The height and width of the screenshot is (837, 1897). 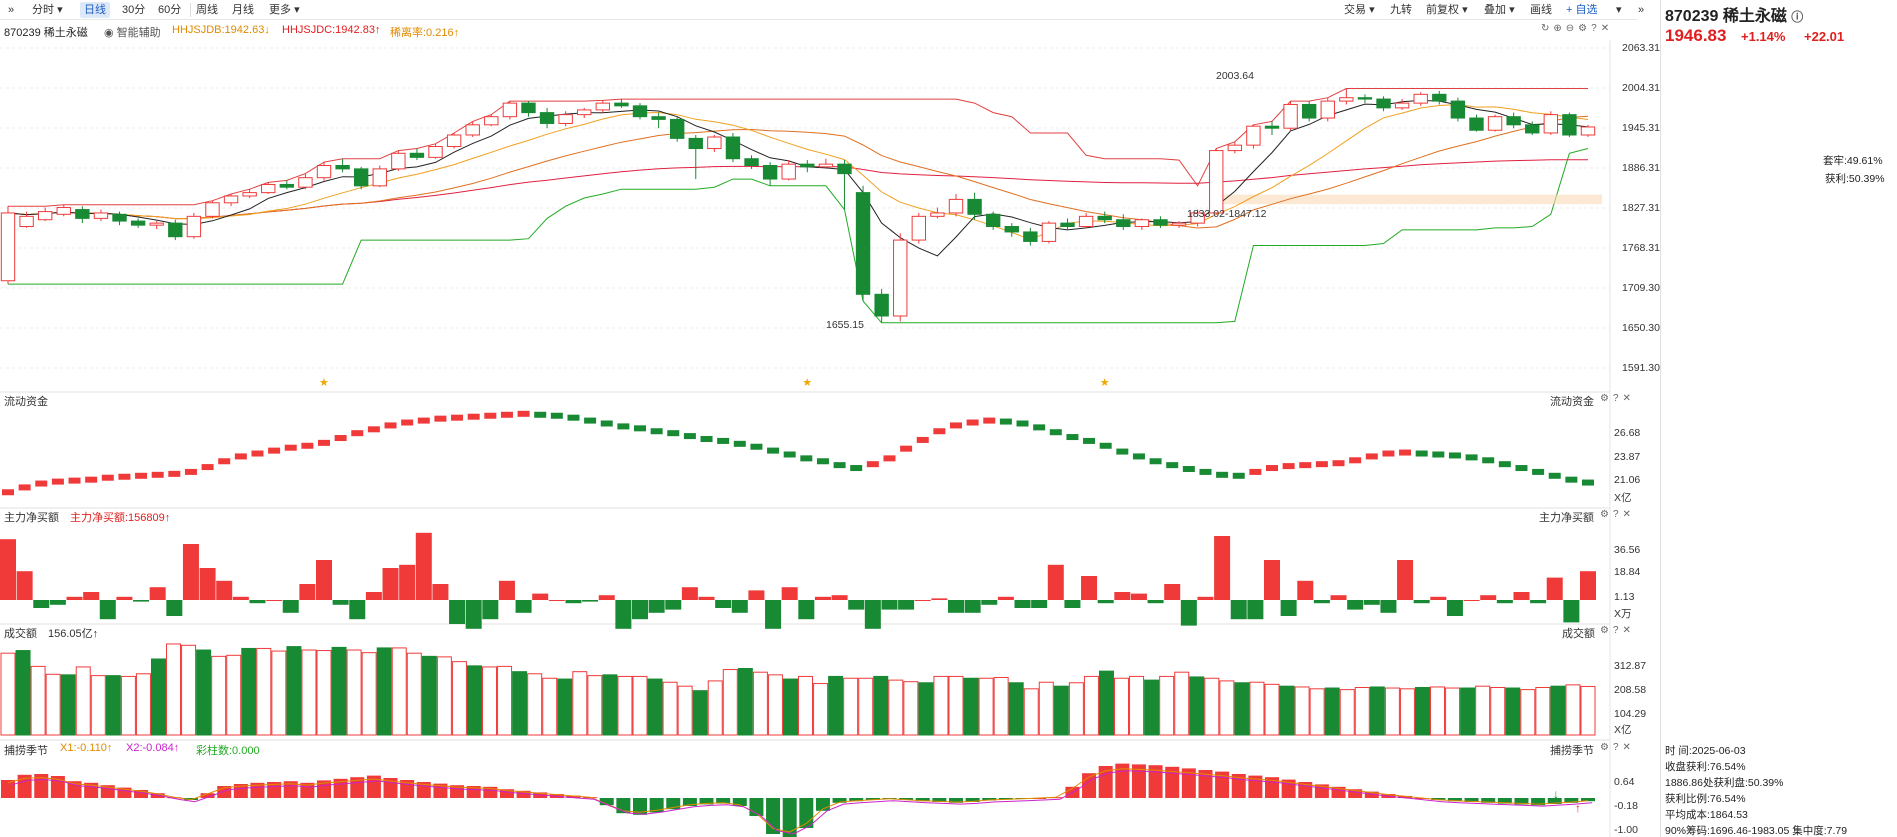 What do you see at coordinates (1582, 10) in the screenshot?
I see `add-watchlist-button: + 自选` at bounding box center [1582, 10].